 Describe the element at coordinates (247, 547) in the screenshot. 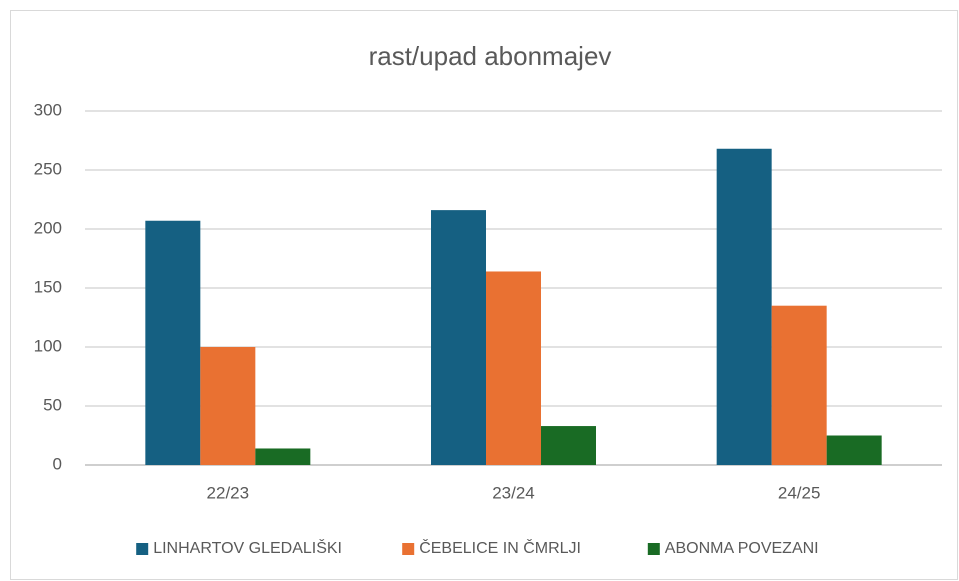

I see `legend-label: LINHARTOV GLEDALIŠKI` at that location.